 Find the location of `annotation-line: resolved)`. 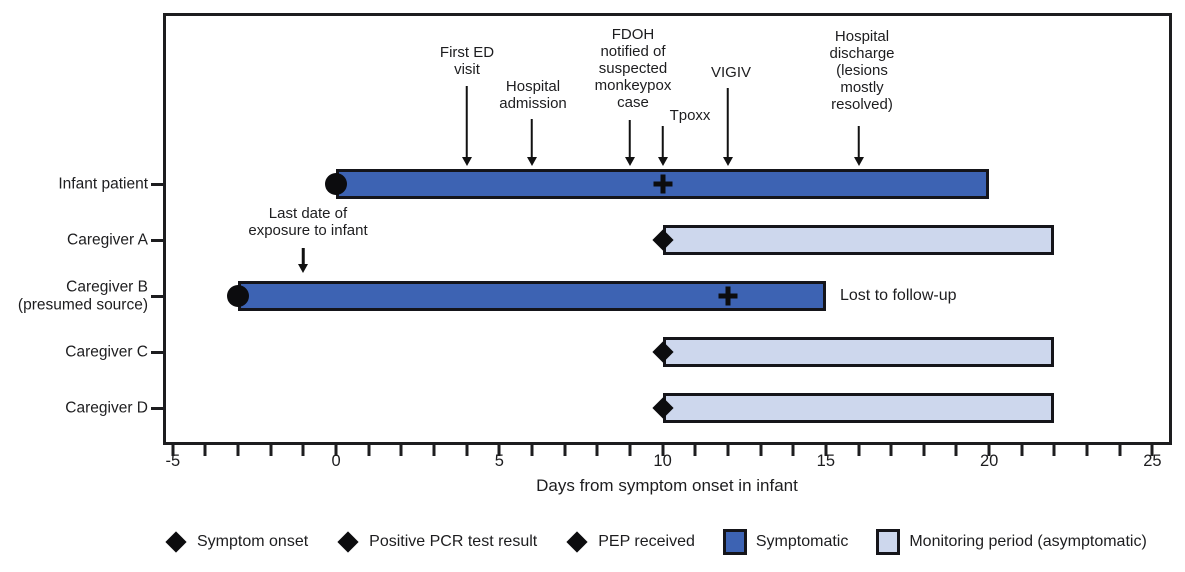

annotation-line: resolved) is located at coordinates (862, 104).